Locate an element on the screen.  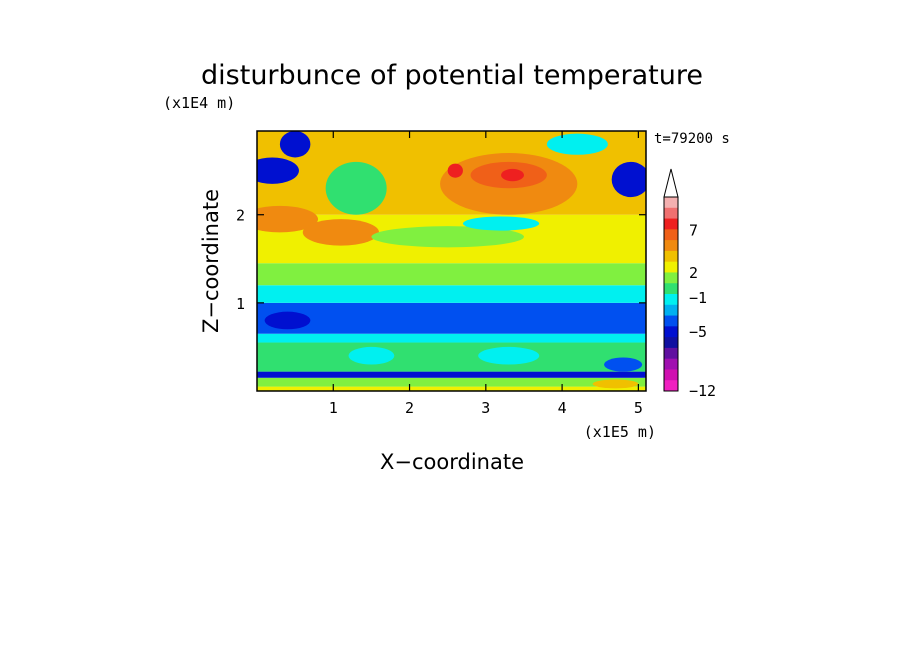
y-axis-label: Z−coordinate is located at coordinates (211, 261).